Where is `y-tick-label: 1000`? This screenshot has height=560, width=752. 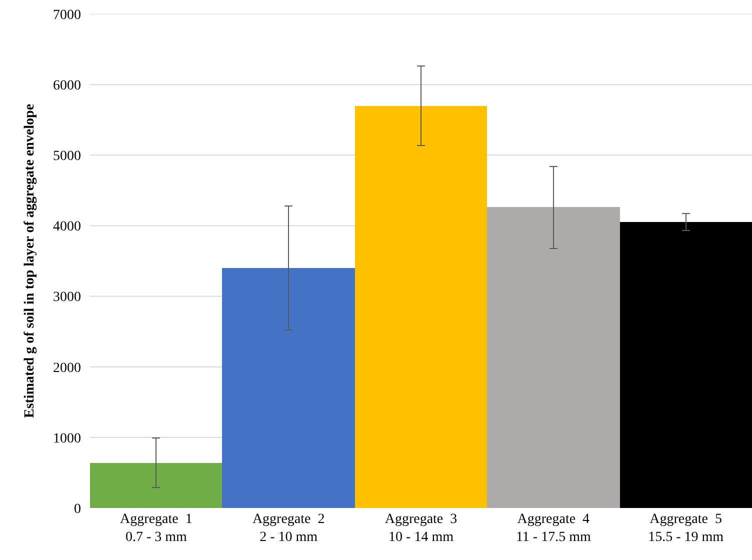 y-tick-label: 1000 is located at coordinates (67, 438).